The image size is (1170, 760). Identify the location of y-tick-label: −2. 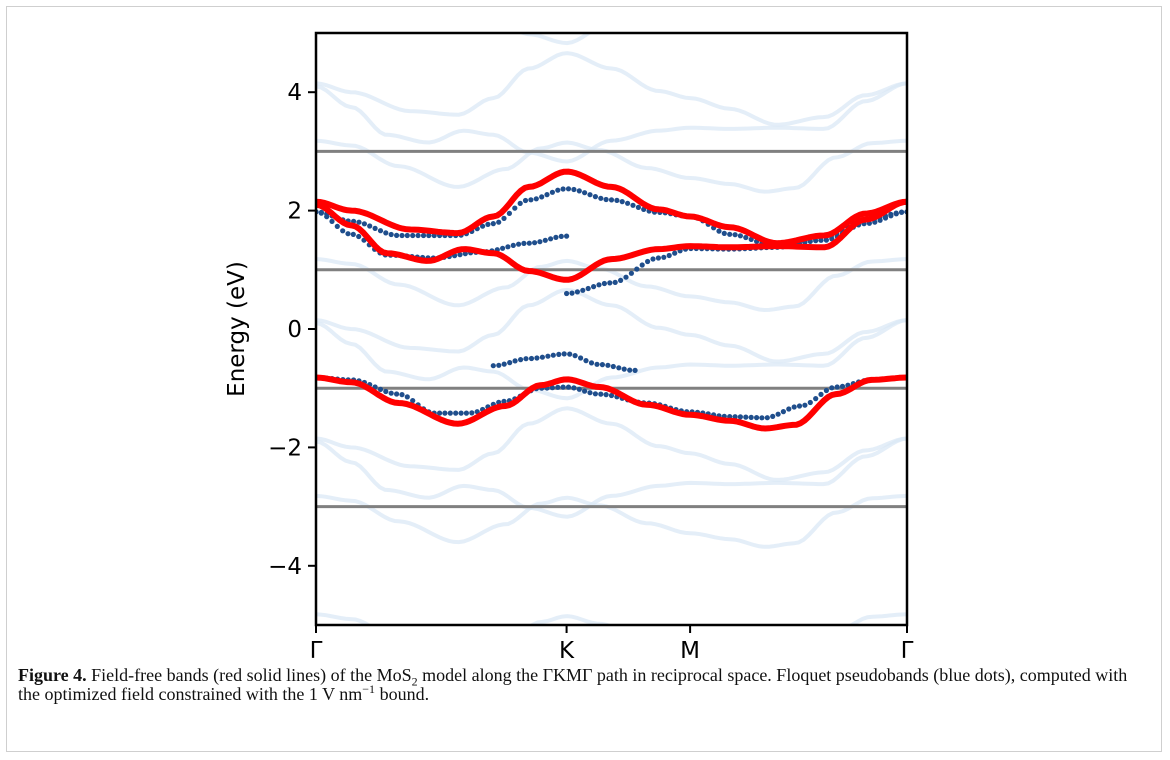
(285, 448).